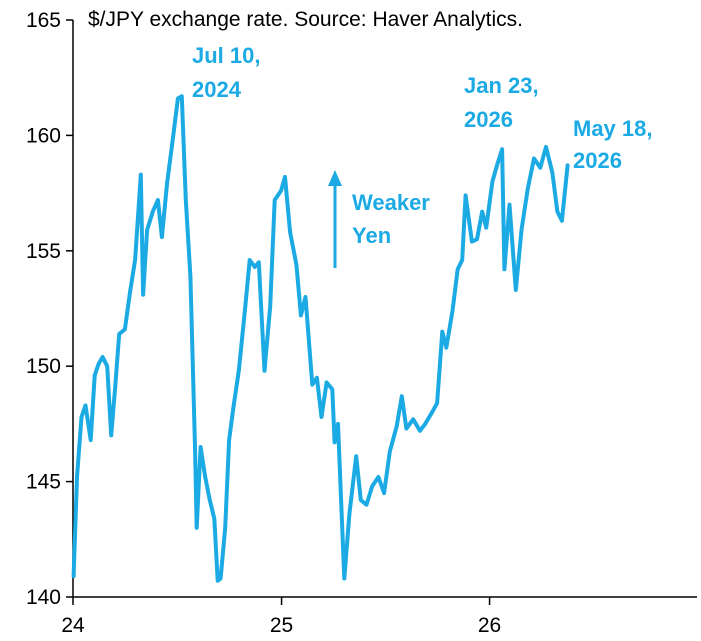 This screenshot has height=641, width=701. Describe the element at coordinates (371, 235) in the screenshot. I see `annotation-line-2: Yen` at that location.